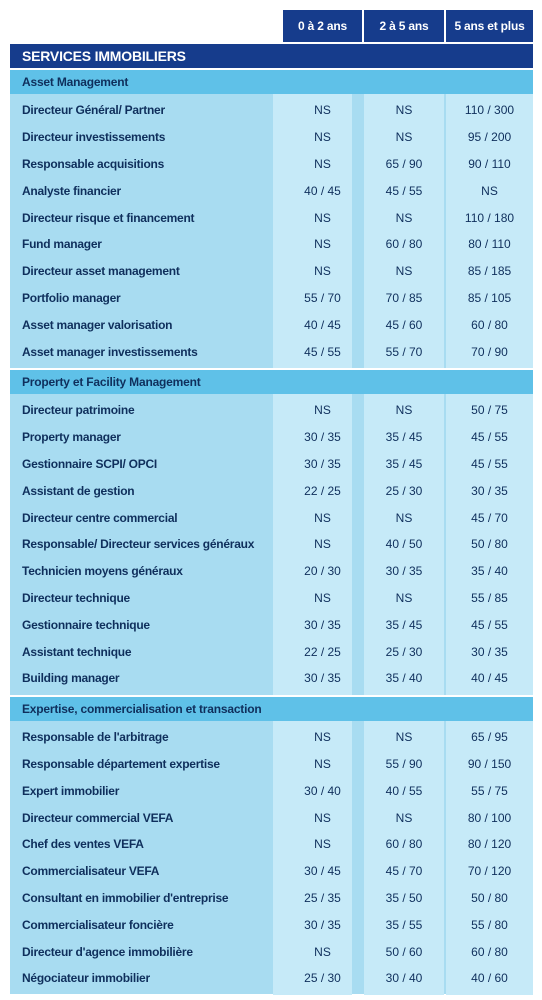 The image size is (542, 1000). I want to click on salary-cell: 55 / 75, so click(489, 790).